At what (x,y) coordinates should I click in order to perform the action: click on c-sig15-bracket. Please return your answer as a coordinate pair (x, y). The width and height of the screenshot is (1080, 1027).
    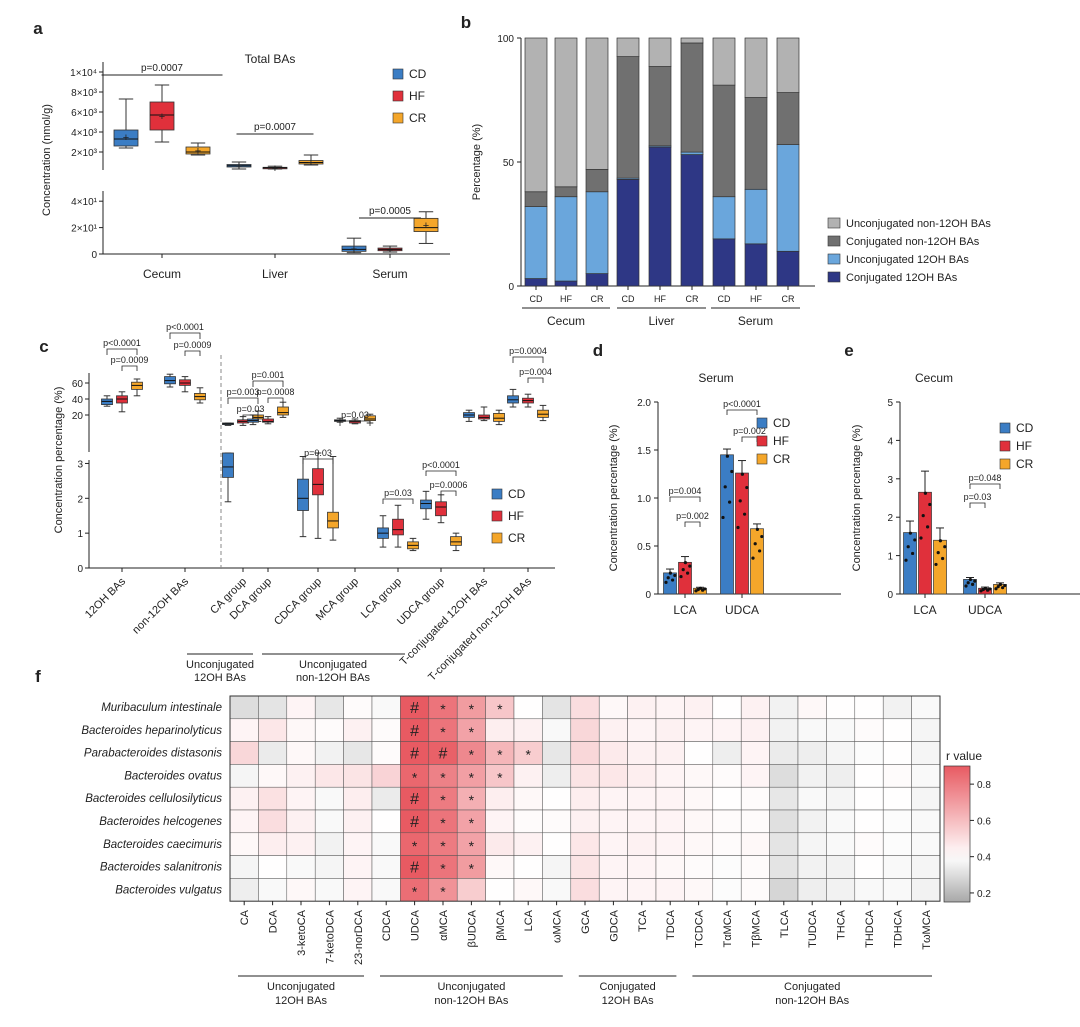
    Looking at the image, I should click on (535, 380).